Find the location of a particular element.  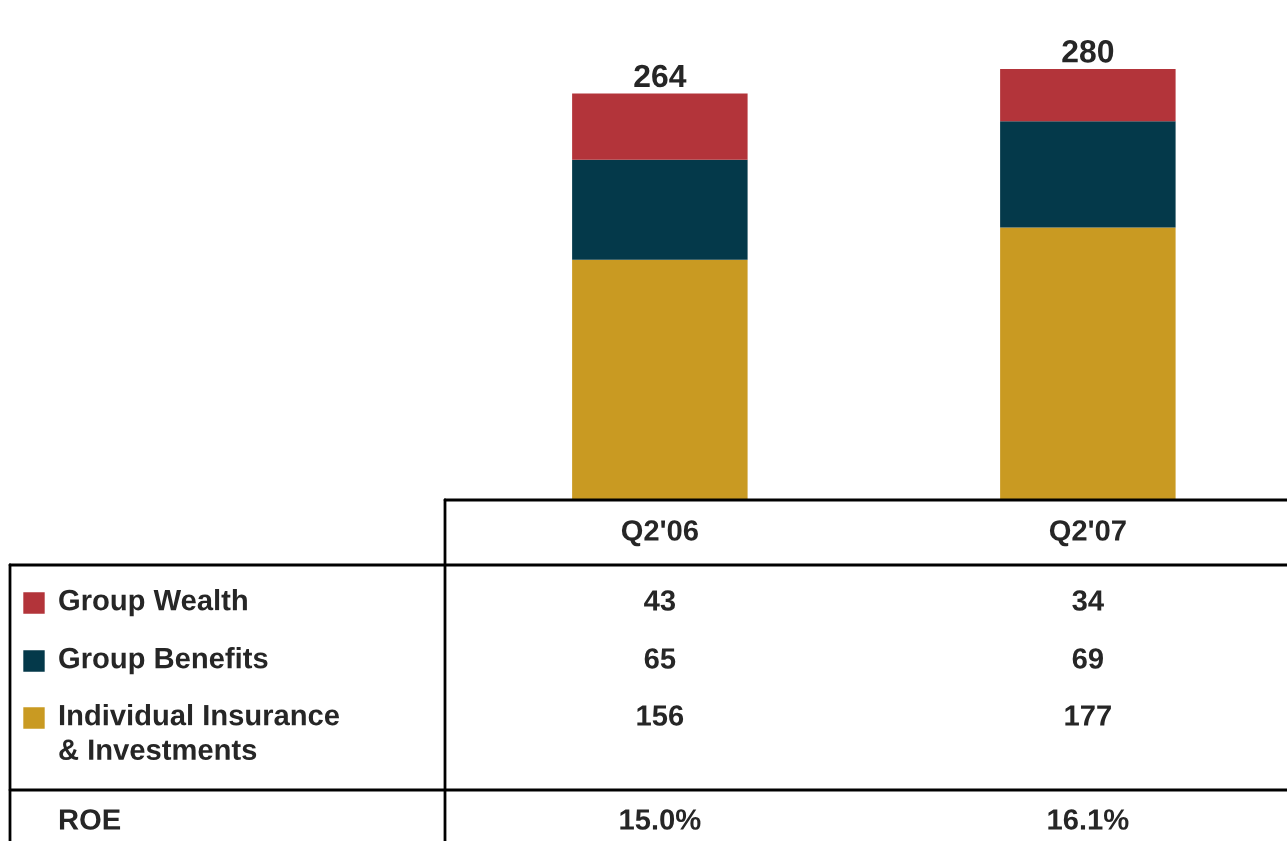

legend-label: Individual Insurance & Investments is located at coordinates (199, 732).